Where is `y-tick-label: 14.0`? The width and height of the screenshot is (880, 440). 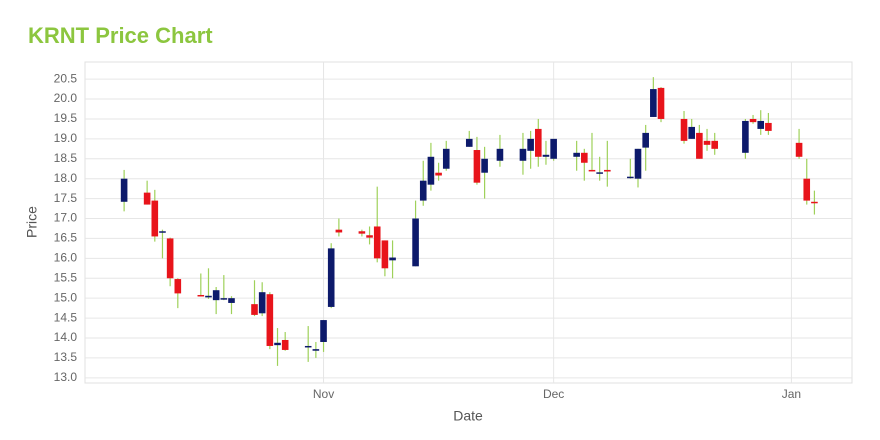 y-tick-label: 14.0 is located at coordinates (66, 337).